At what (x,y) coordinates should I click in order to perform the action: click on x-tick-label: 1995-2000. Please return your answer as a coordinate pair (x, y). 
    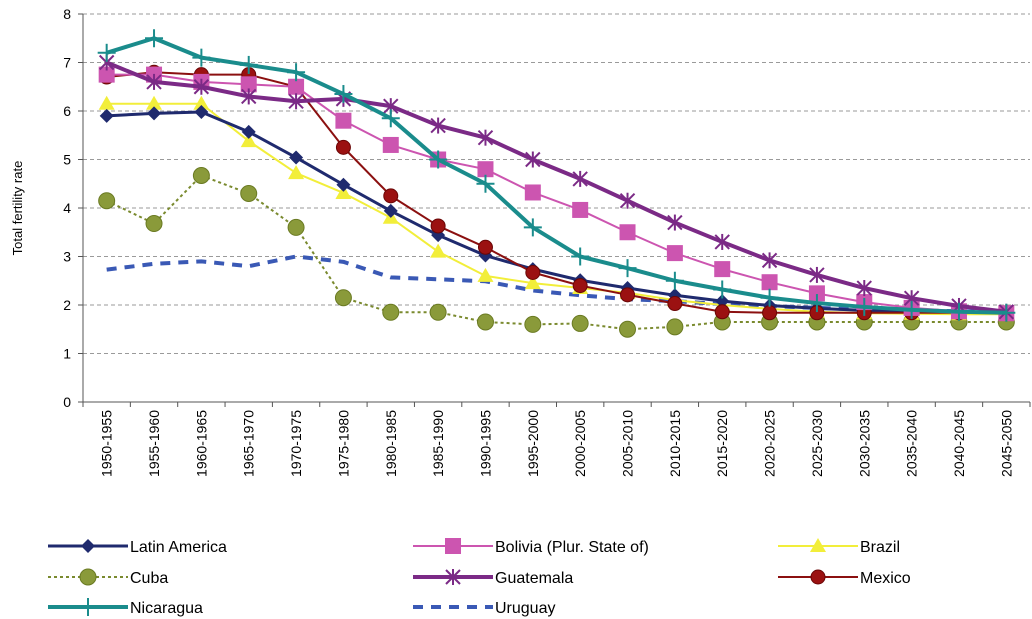
    Looking at the image, I should click on (533, 443).